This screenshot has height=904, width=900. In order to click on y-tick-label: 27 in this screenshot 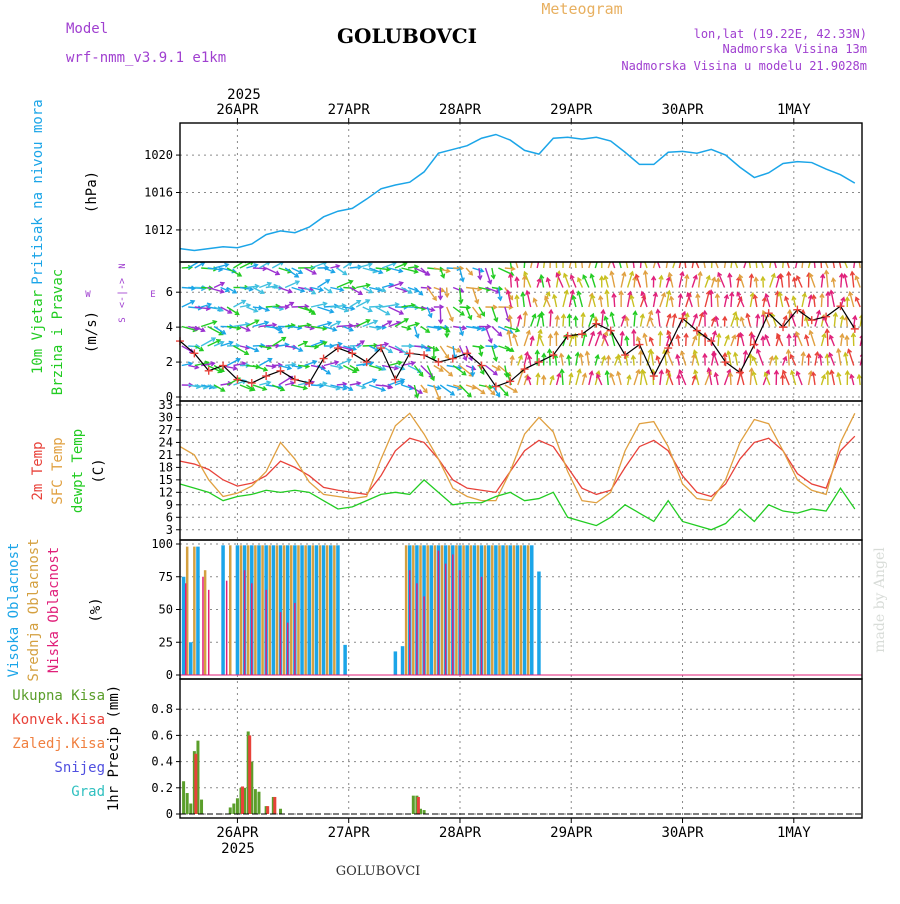, I will do `click(166, 430)`.